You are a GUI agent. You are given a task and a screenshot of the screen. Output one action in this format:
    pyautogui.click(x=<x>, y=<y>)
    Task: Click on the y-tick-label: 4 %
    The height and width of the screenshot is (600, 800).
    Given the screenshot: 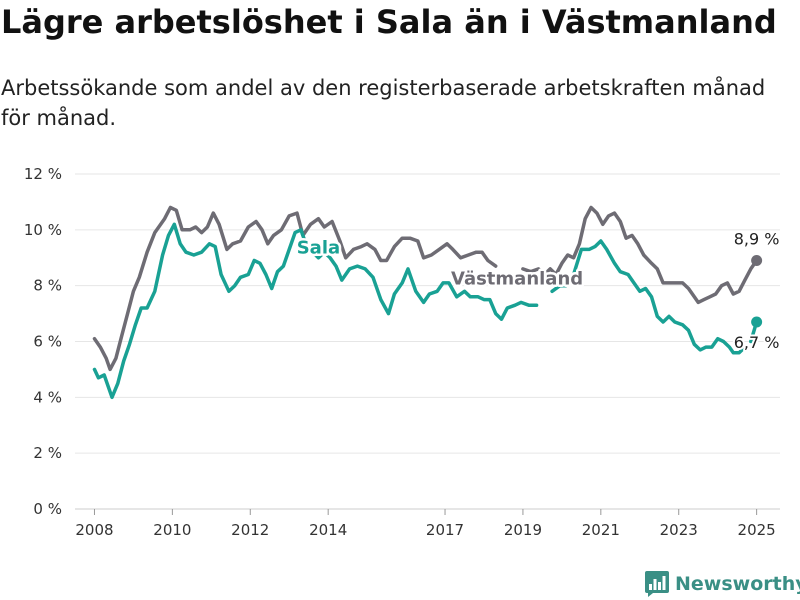 What is the action you would take?
    pyautogui.click(x=47, y=397)
    